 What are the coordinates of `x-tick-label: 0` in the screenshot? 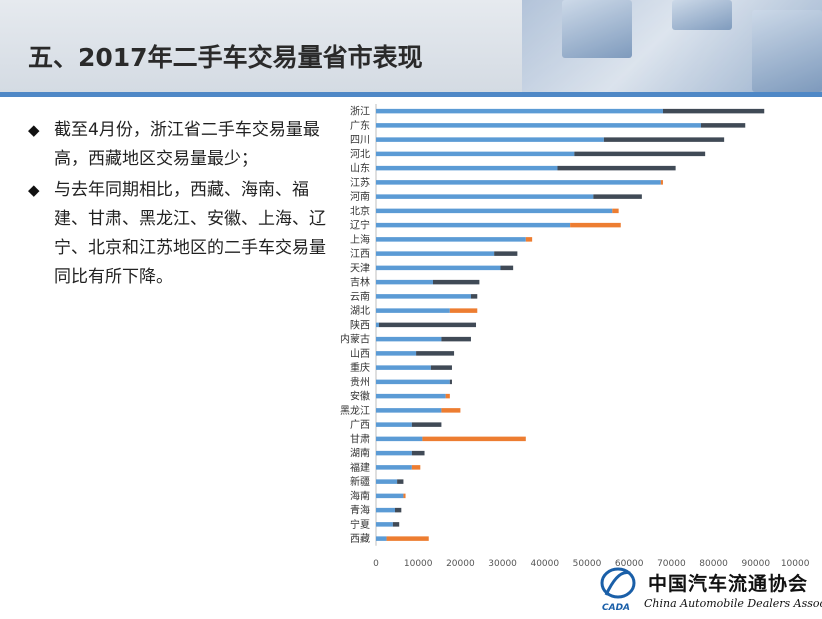 It's located at (376, 562).